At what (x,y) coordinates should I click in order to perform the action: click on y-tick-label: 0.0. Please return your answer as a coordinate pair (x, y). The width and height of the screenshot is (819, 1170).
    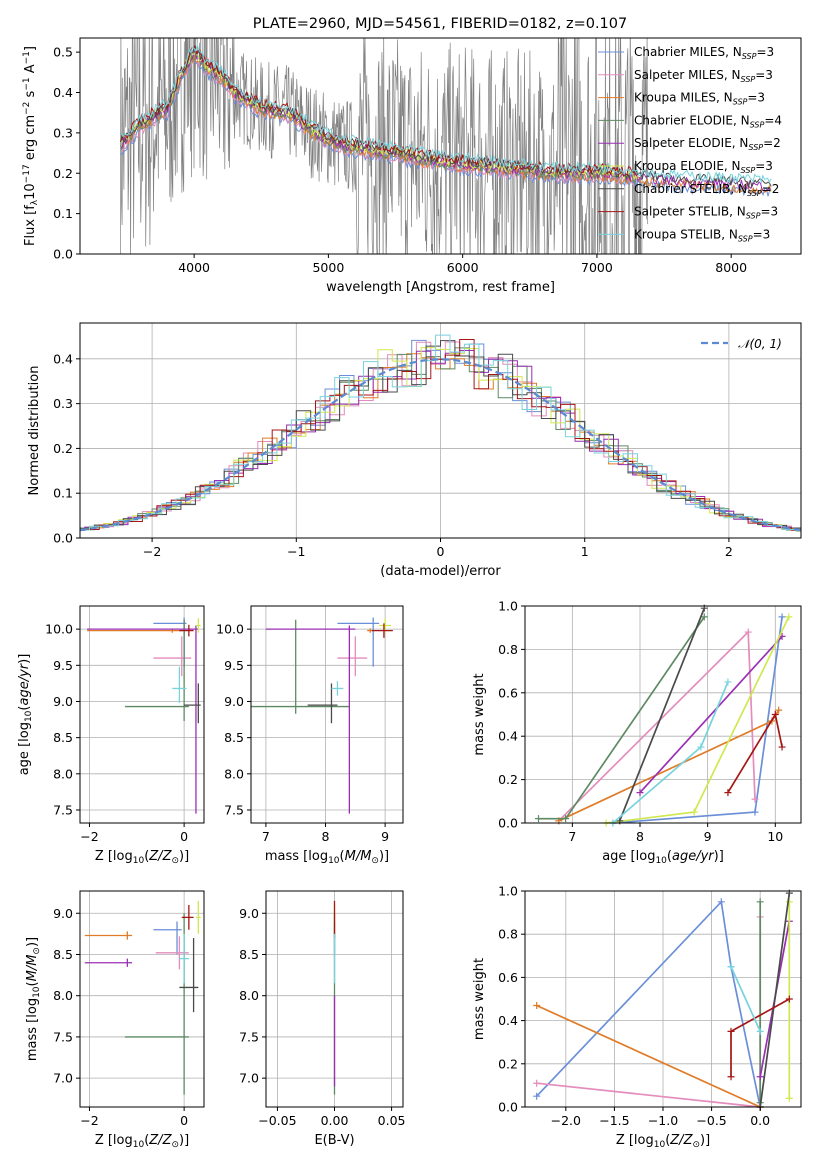
    Looking at the image, I should click on (508, 1107).